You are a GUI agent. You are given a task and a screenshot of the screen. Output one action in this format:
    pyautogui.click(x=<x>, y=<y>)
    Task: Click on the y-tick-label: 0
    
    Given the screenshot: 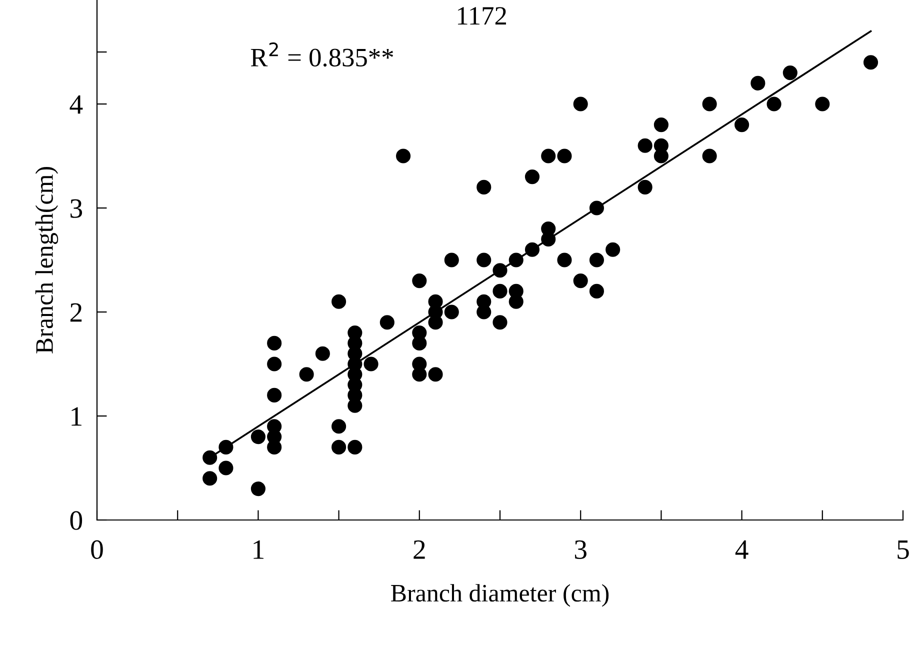 What is the action you would take?
    pyautogui.click(x=76, y=520)
    